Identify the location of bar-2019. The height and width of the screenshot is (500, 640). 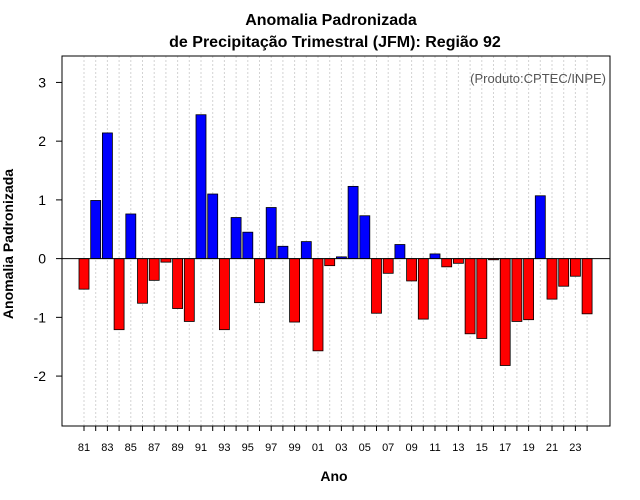
(528, 289).